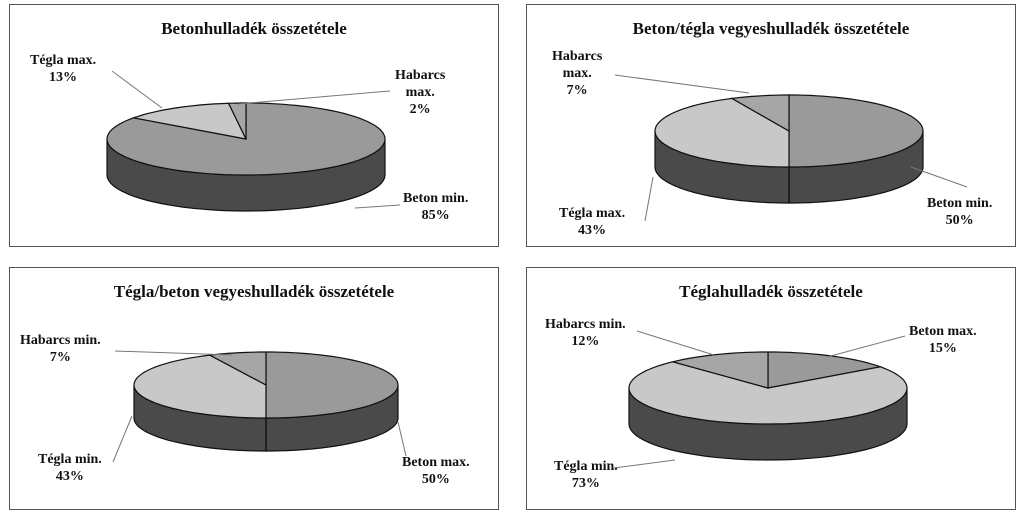 This screenshot has width=1024, height=513. I want to click on slice-label-tegla: Tégla min. 43%, so click(70, 468).